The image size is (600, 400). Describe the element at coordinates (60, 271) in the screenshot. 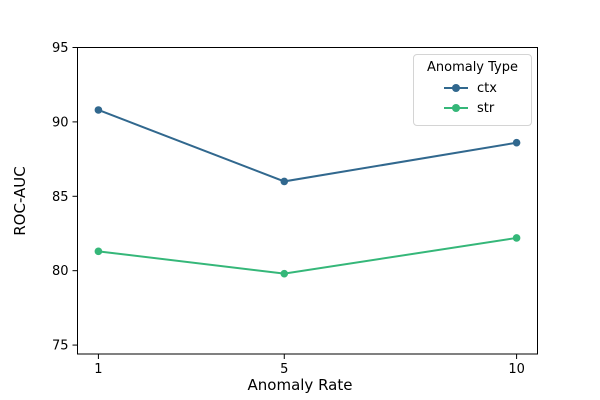

I see `y-tick-label: 80` at that location.